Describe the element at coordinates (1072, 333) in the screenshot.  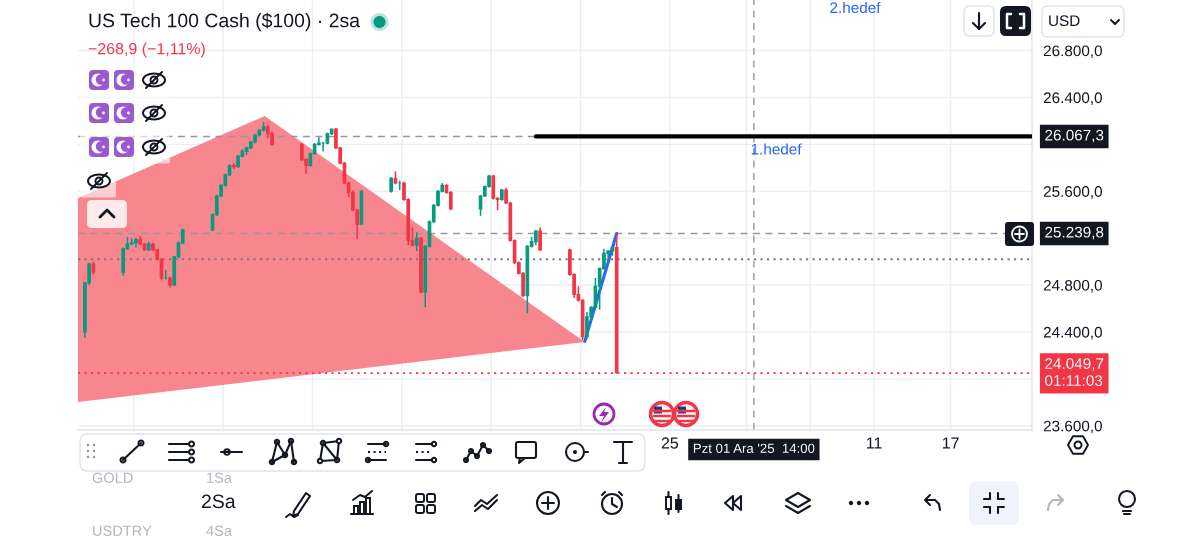
I see `y-tick-label: 24.400,0` at that location.